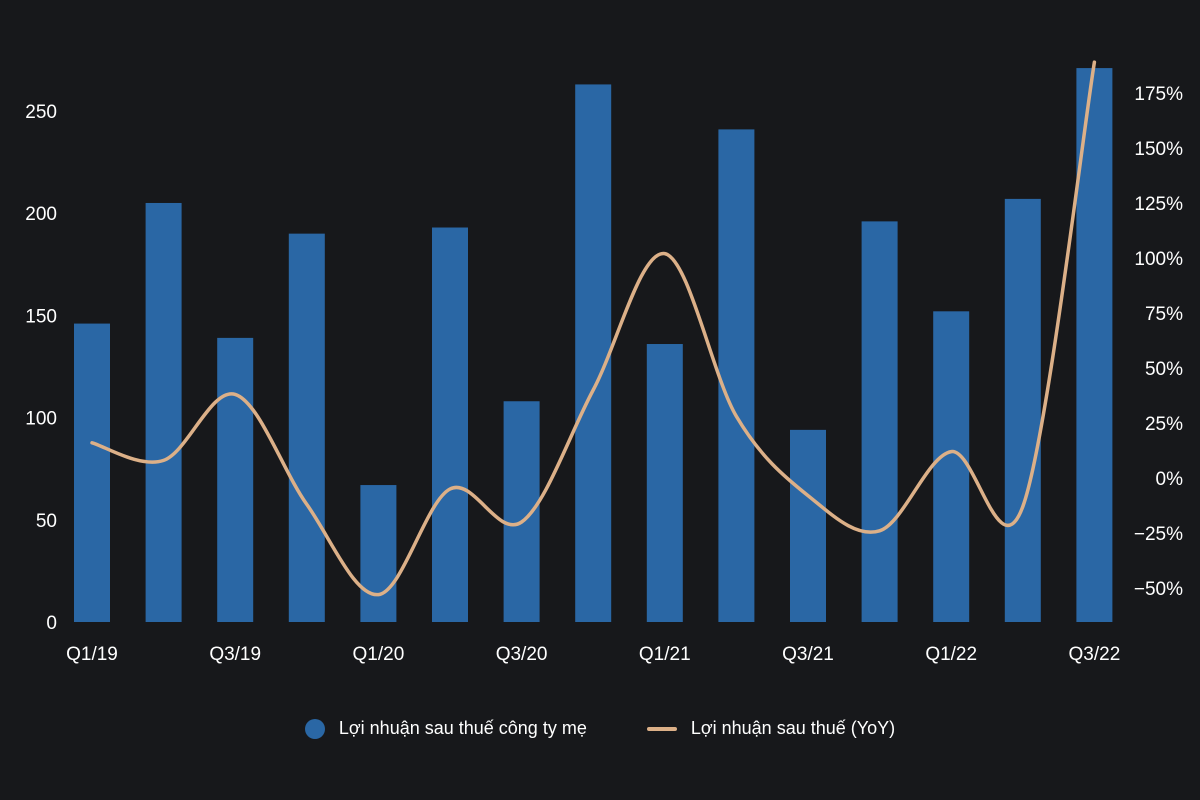 The image size is (1200, 800). What do you see at coordinates (665, 654) in the screenshot?
I see `x-tick-label: Q1/21` at bounding box center [665, 654].